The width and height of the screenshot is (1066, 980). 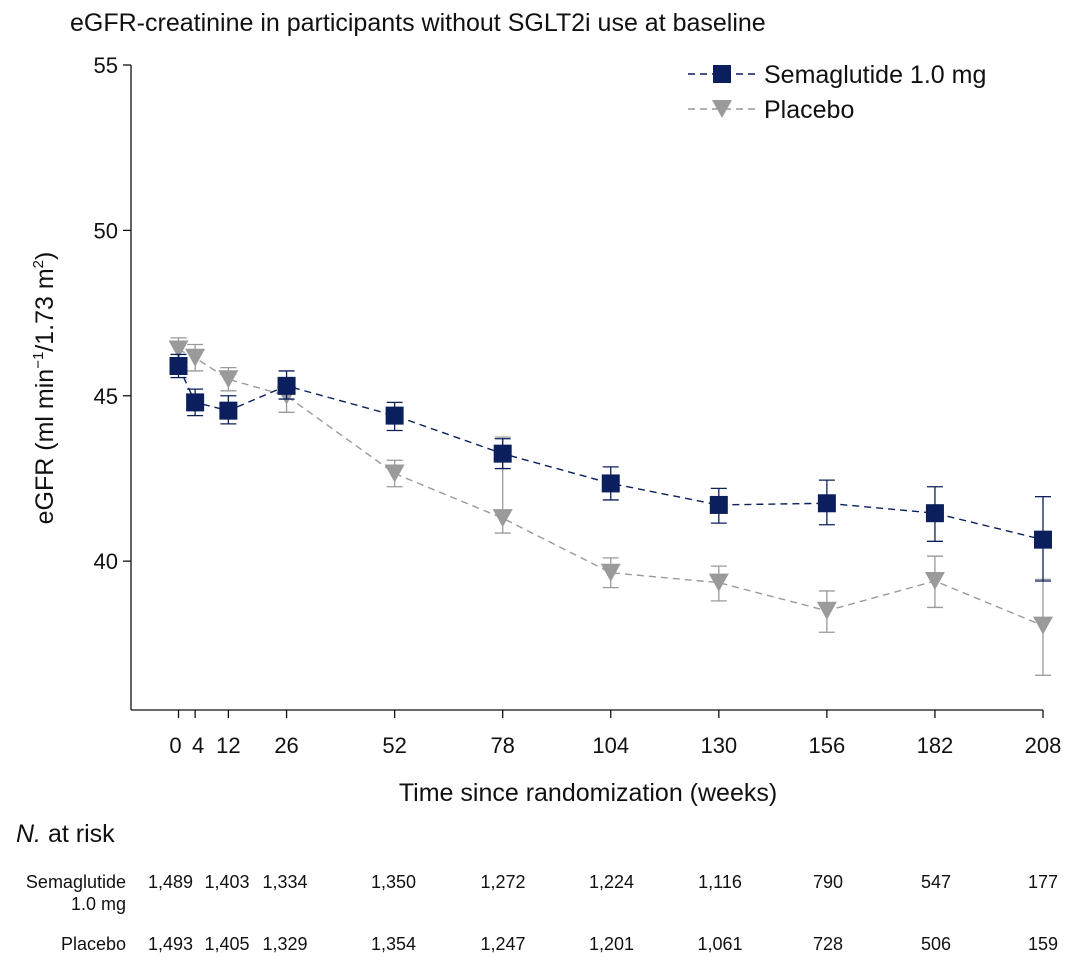 I want to click on at-risk-value-0-9: 177, so click(x=1043, y=882).